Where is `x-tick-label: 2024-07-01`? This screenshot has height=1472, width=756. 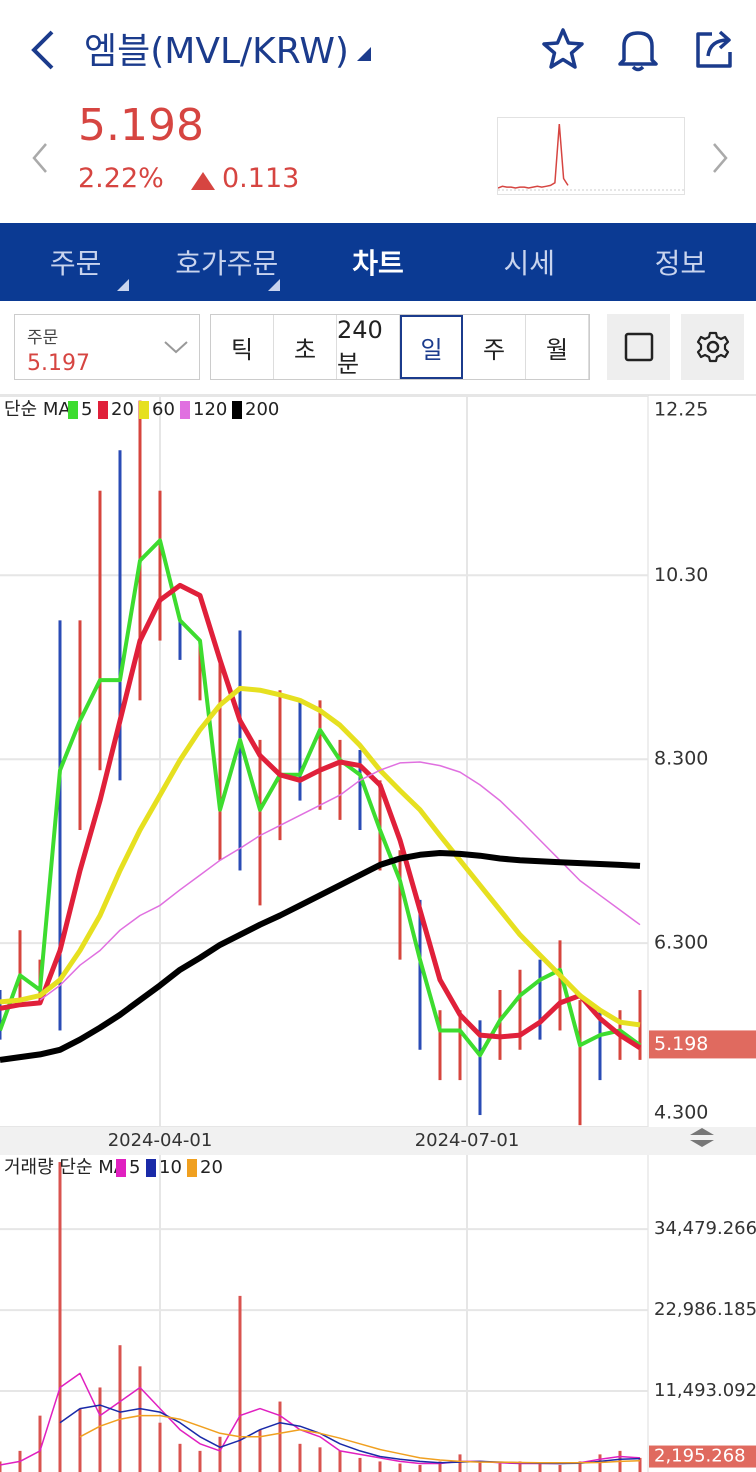
x-tick-label: 2024-07-01 is located at coordinates (467, 1140).